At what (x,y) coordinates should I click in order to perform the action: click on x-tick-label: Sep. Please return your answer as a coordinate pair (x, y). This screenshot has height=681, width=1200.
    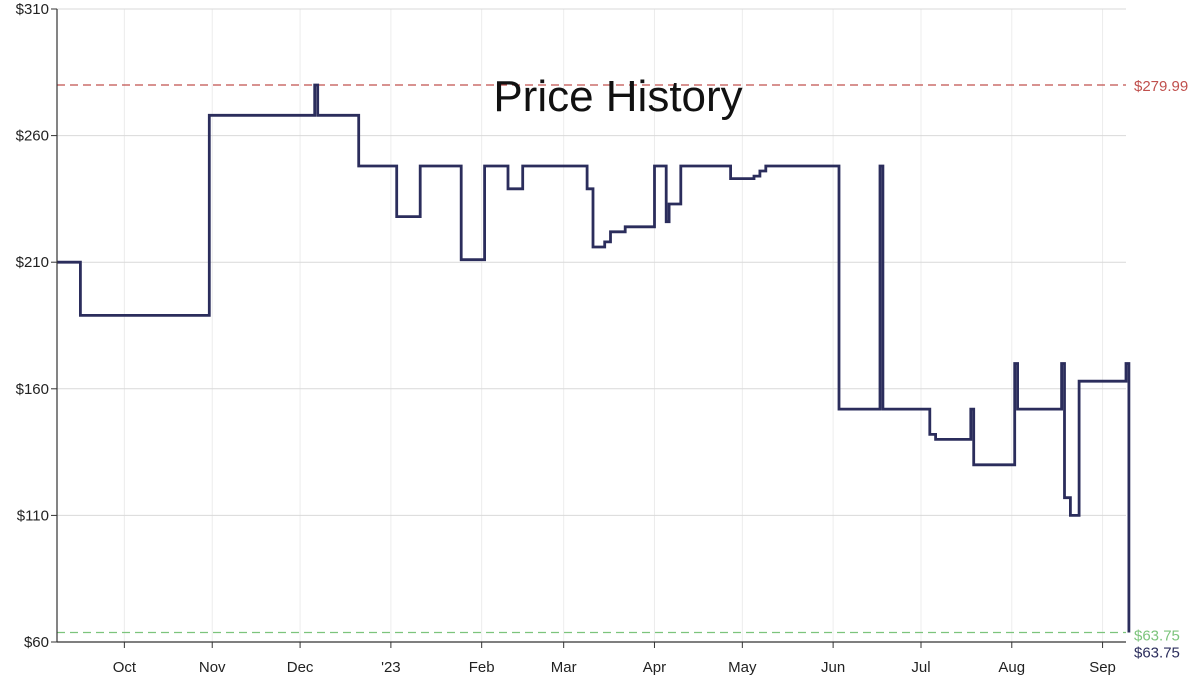
    Looking at the image, I should click on (1102, 667).